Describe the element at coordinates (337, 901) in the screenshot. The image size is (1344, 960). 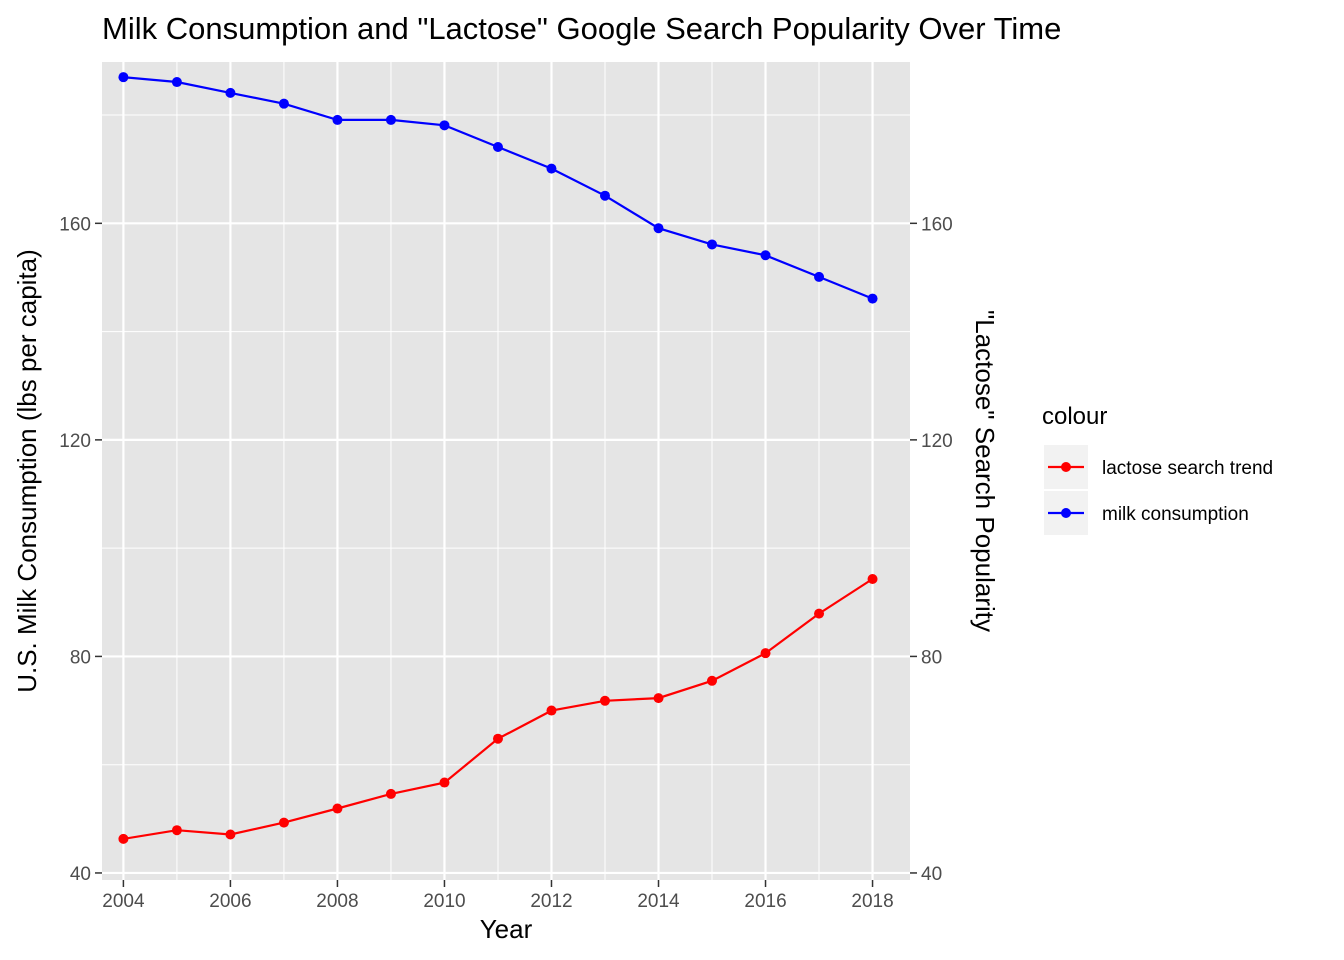
I see `x-tick-label: 2008` at that location.